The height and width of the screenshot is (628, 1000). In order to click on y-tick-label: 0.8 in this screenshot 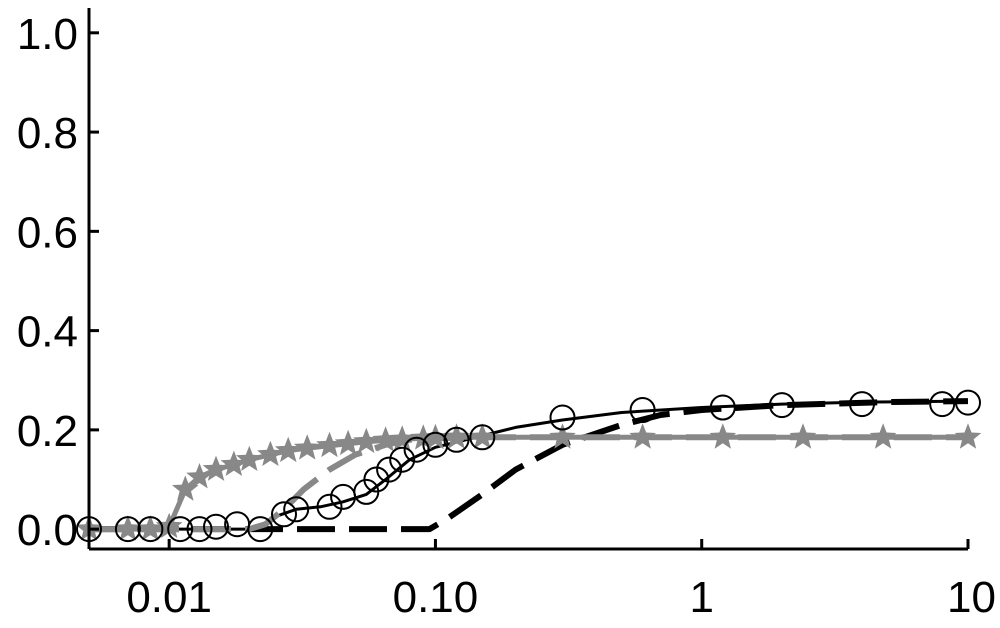, I will do `click(47, 133)`.